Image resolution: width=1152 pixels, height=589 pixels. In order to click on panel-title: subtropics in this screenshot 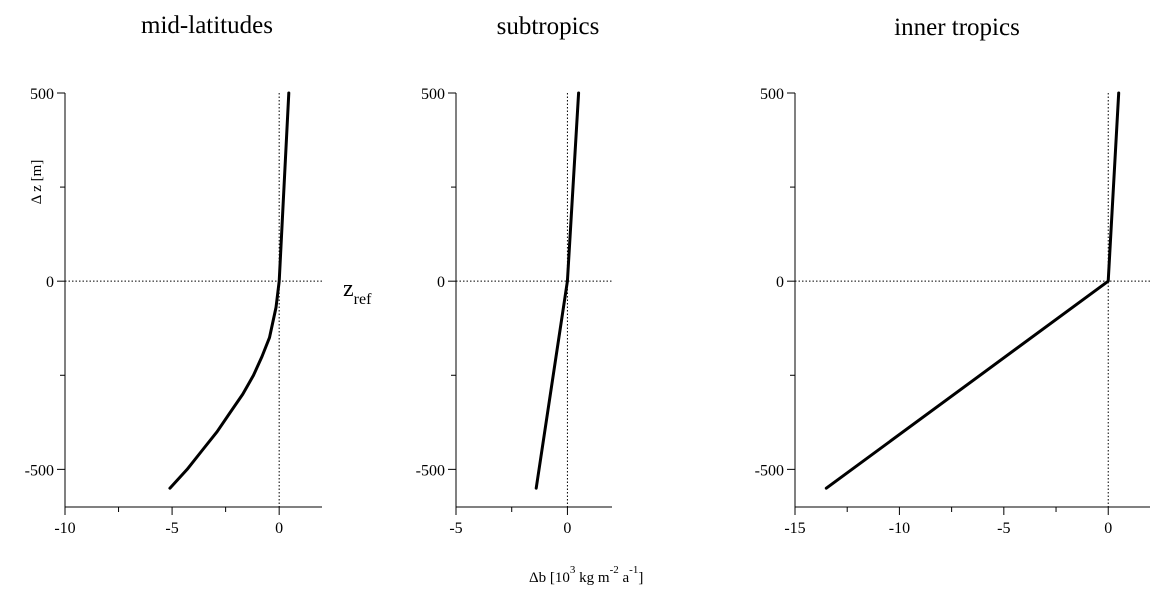, I will do `click(548, 26)`.